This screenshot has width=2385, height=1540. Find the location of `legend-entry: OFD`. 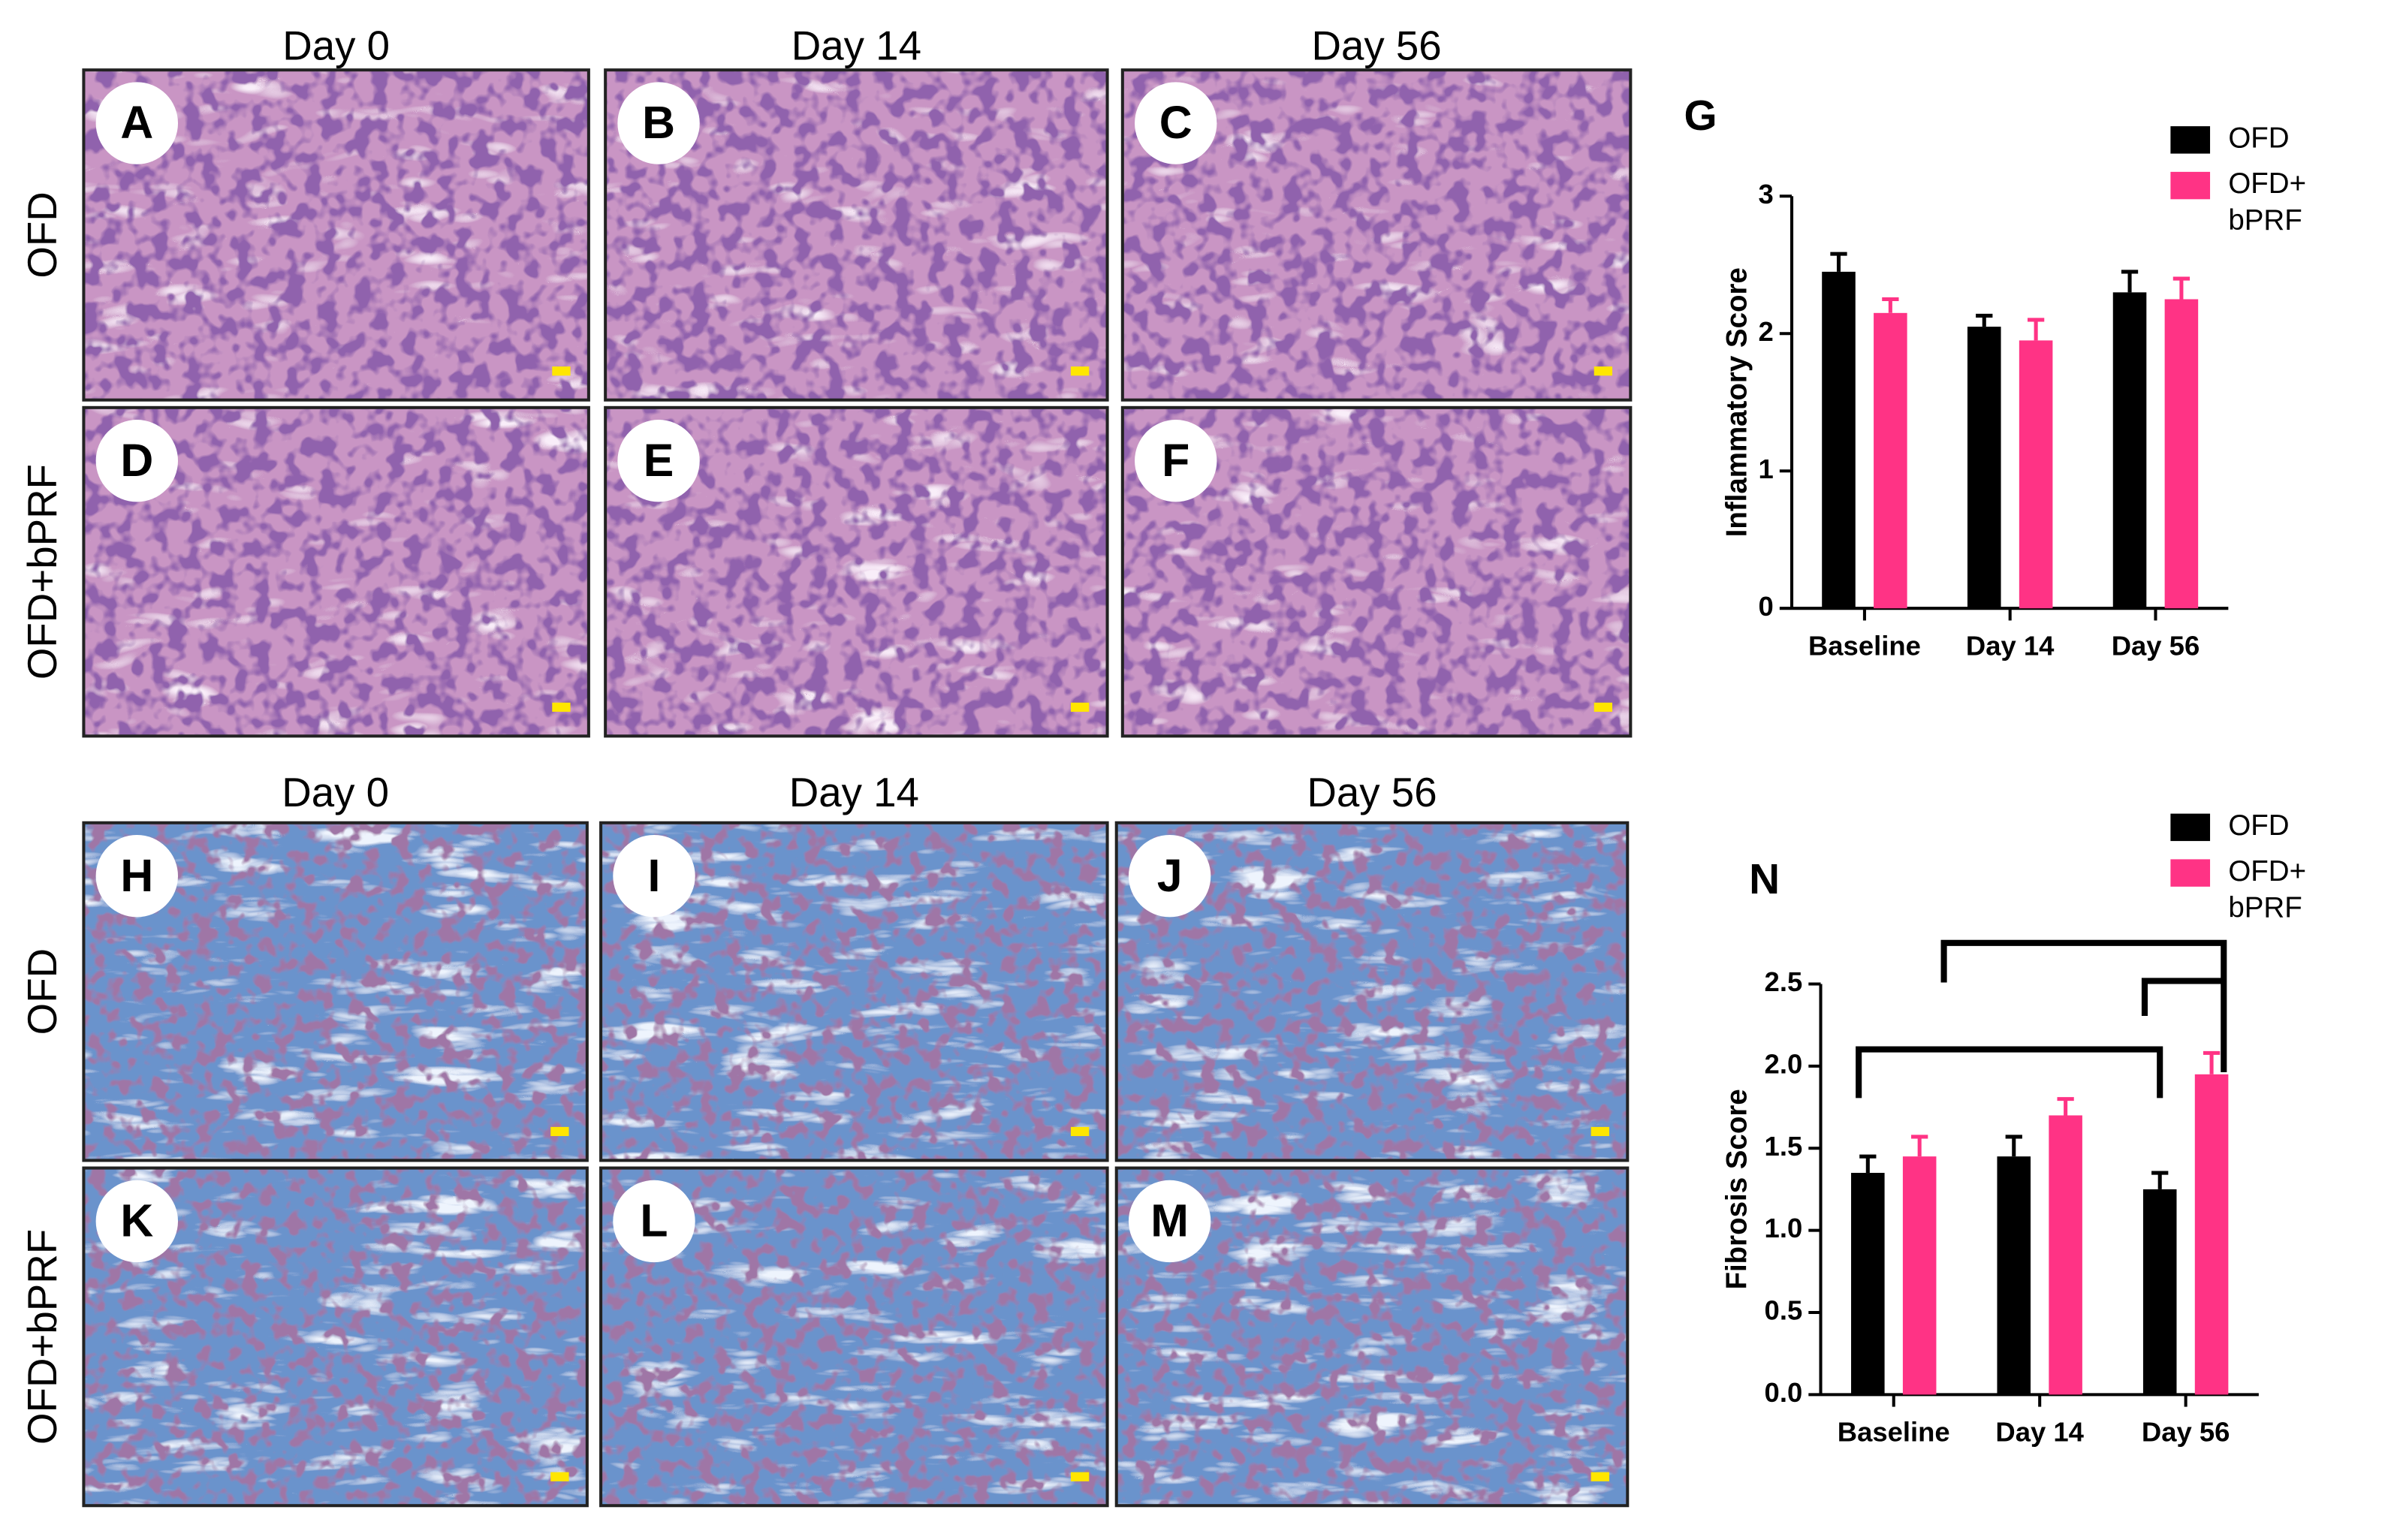

legend-entry: OFD is located at coordinates (2259, 826).